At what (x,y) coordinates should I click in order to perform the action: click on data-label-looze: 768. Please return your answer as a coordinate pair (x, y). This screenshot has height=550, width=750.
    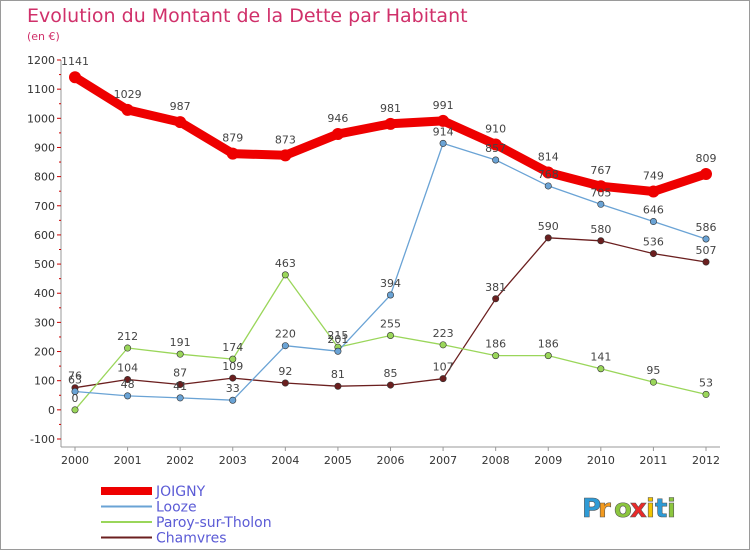
    Looking at the image, I should click on (548, 174).